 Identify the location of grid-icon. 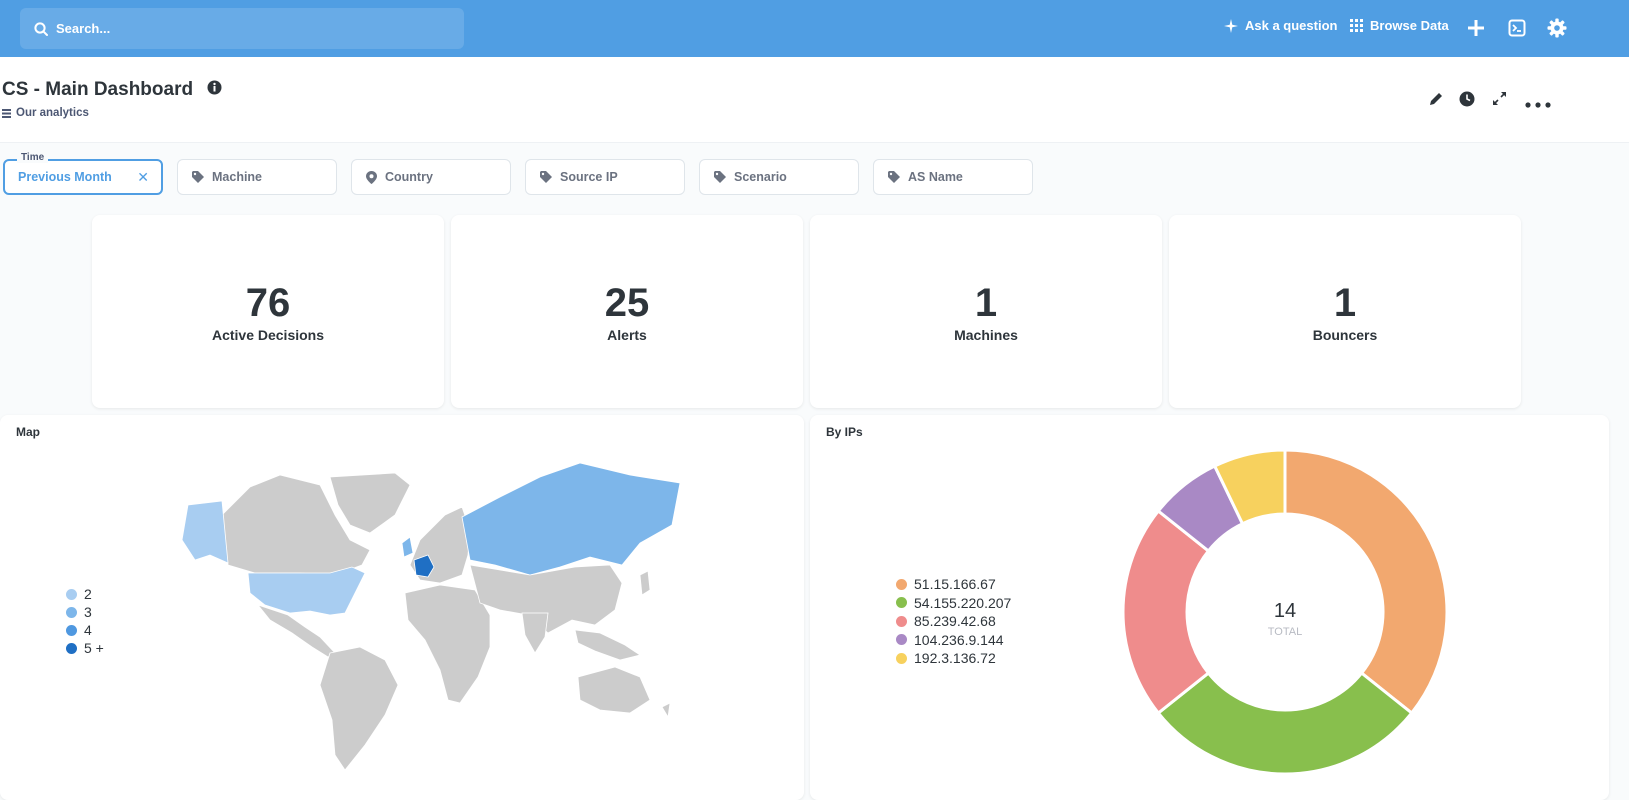
(1356, 25).